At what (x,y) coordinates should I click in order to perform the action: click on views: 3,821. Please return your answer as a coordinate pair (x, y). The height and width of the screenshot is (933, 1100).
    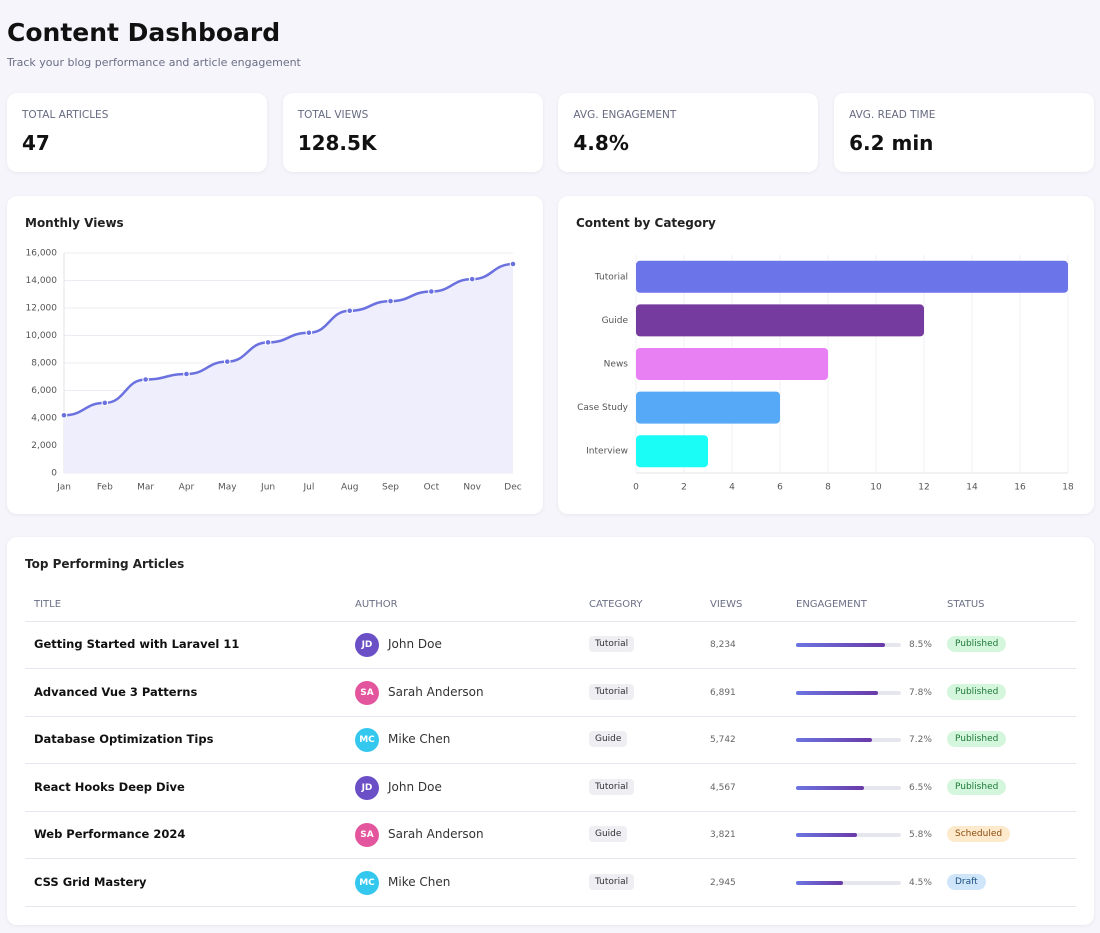
    Looking at the image, I should click on (723, 835).